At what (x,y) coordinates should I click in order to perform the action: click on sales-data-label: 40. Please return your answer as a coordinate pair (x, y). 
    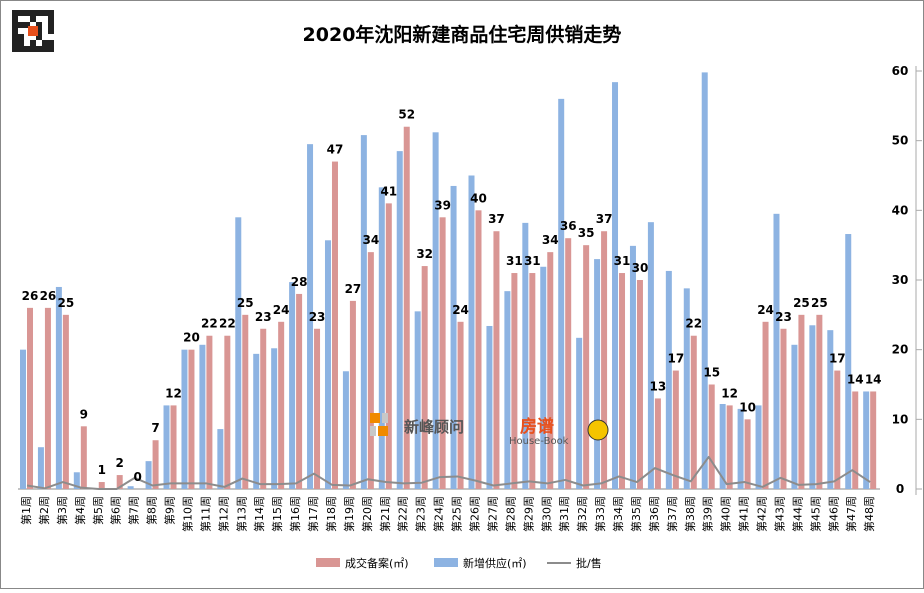
    Looking at the image, I should click on (478, 198).